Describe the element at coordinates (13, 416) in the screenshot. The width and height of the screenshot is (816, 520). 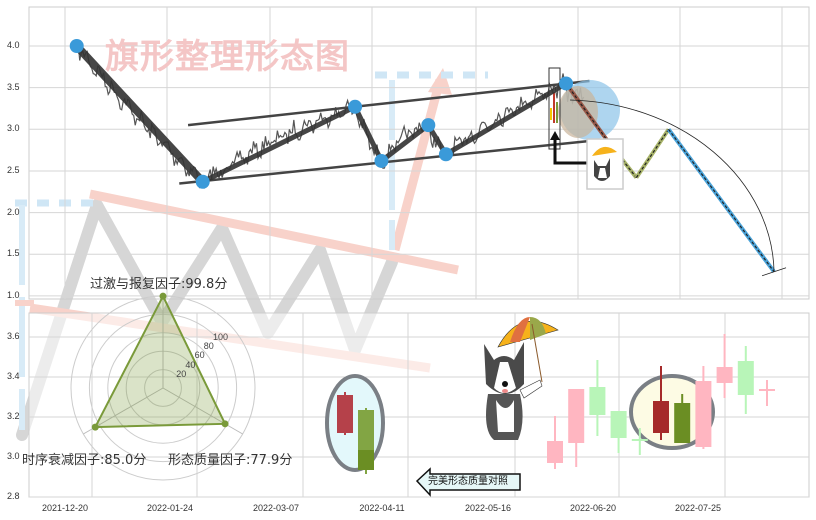
I see `bottom-y-tick-label: 3.2` at that location.